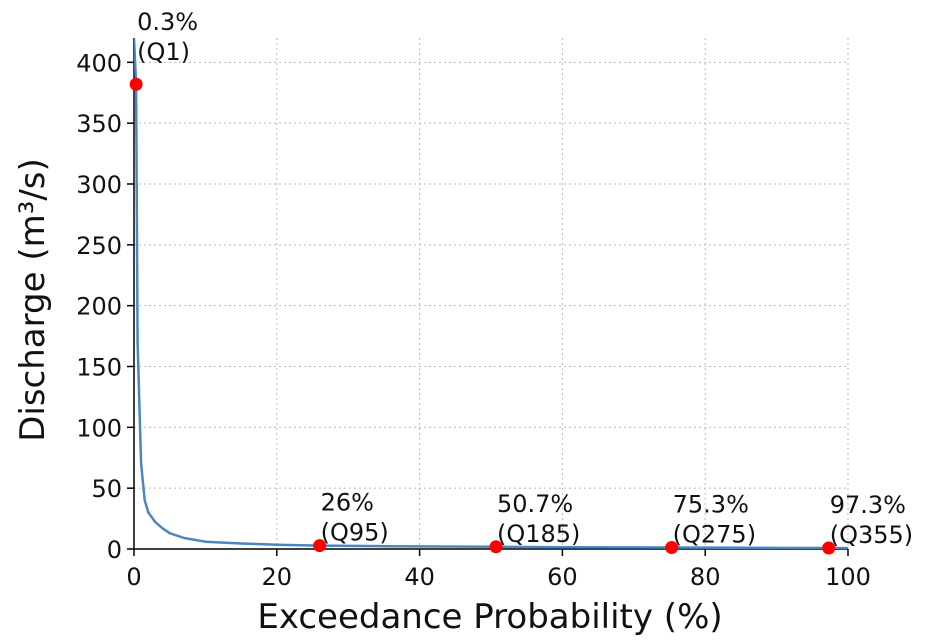  What do you see at coordinates (711, 505) in the screenshot?
I see `point-label-percent: 75.3%` at bounding box center [711, 505].